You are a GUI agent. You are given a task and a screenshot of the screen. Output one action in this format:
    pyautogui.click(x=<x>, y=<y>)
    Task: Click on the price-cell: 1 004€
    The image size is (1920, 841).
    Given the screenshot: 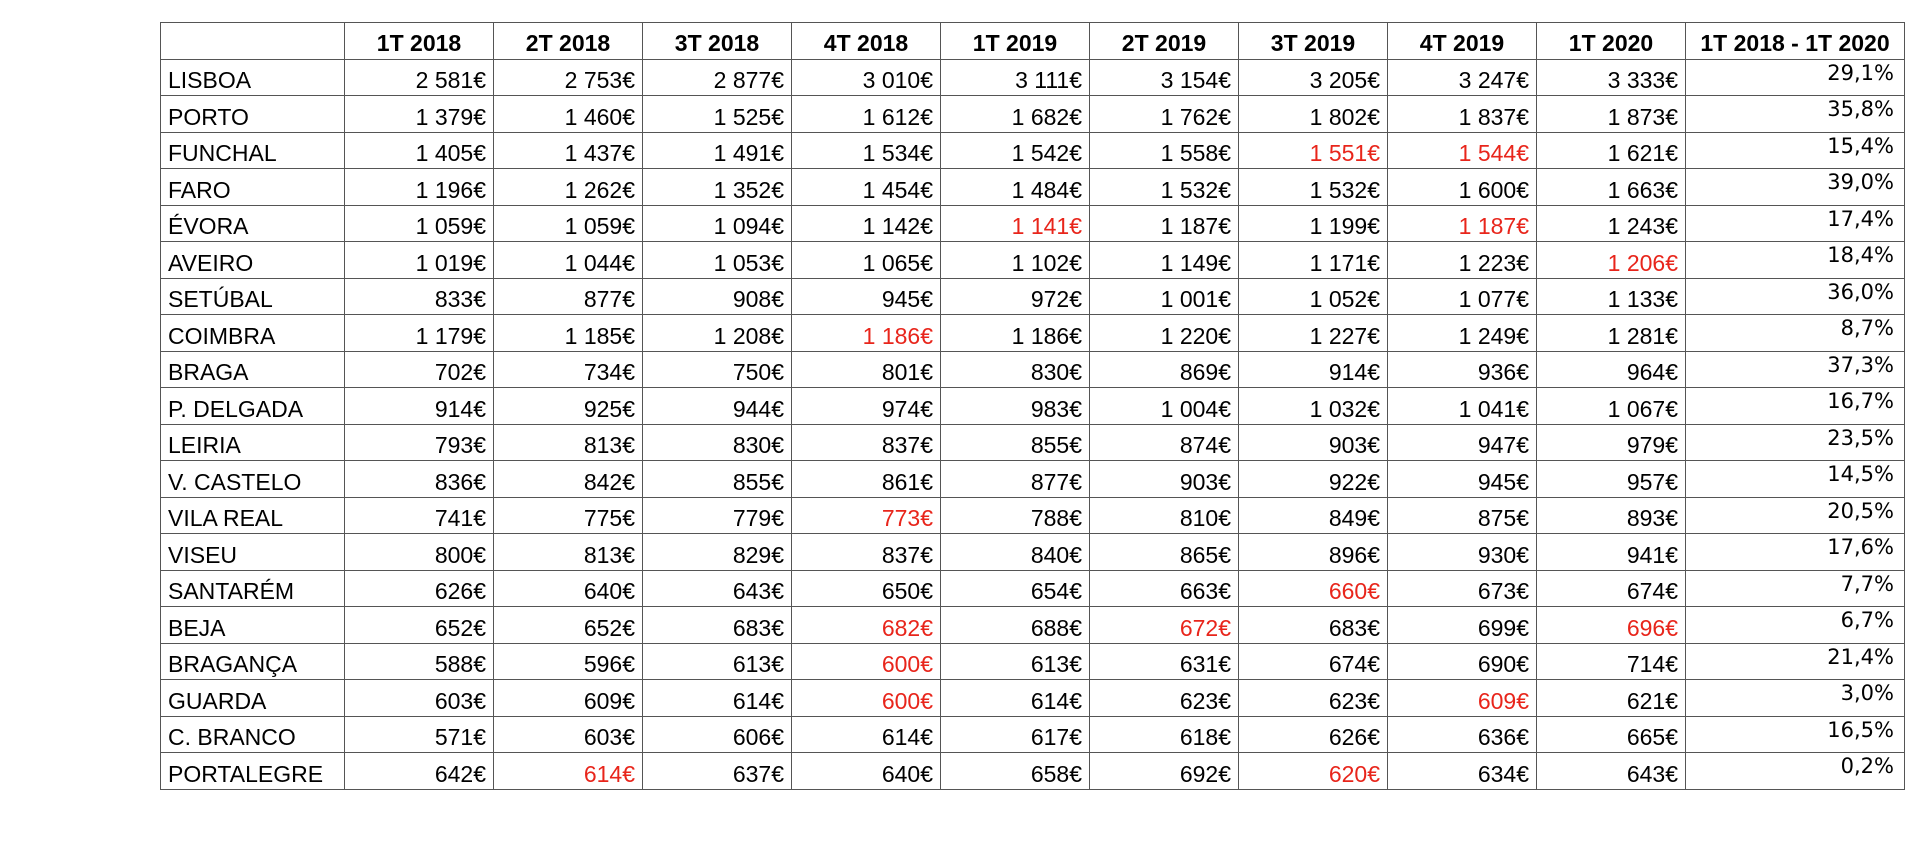 What is the action you would take?
    pyautogui.click(x=1164, y=406)
    